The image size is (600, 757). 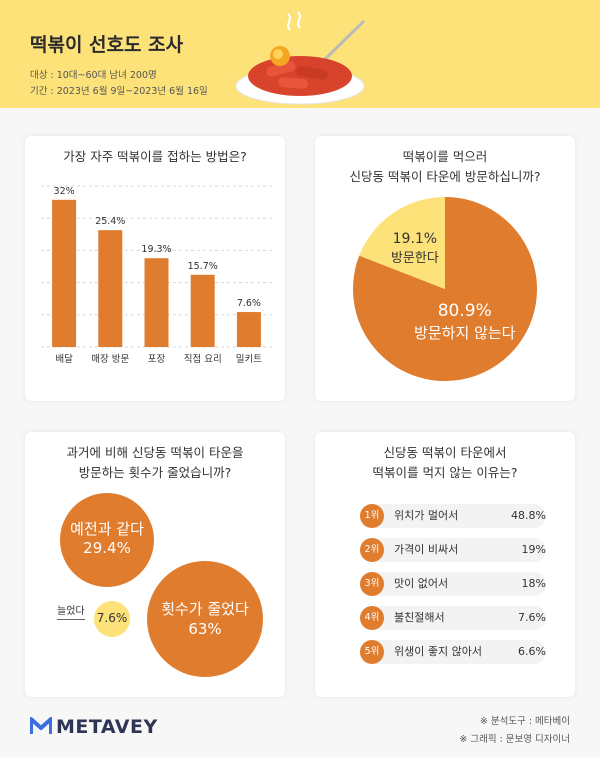 I want to click on visit-chart-title-line1: 떡볶이를 먹으러, so click(x=445, y=156).